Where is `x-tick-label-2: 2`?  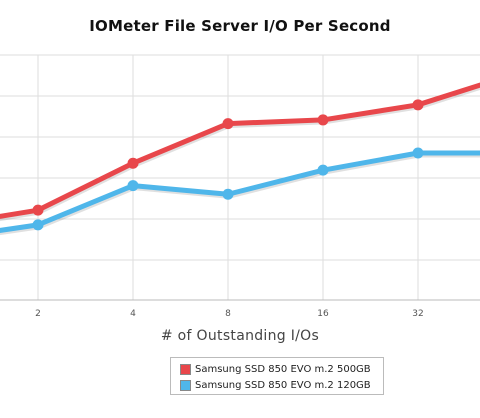
x-tick-label-2: 2 is located at coordinates (38, 314).